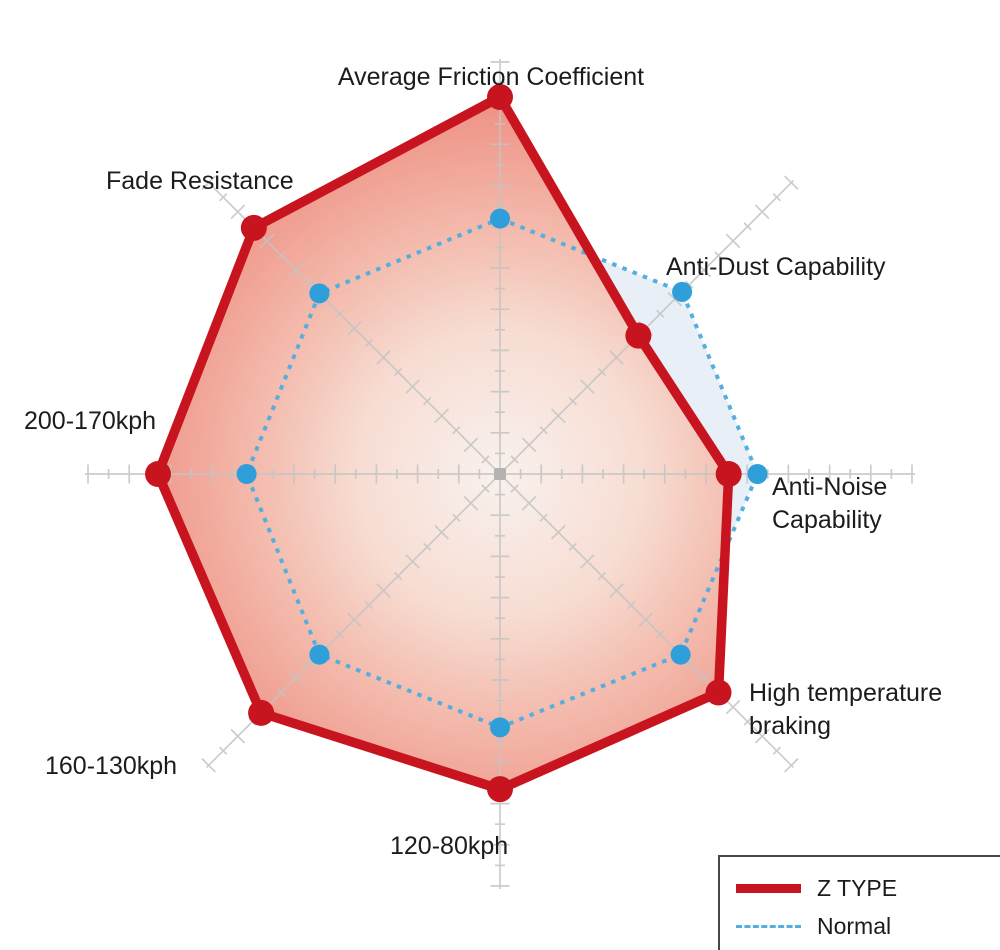  I want to click on ztype-line-swatch, so click(768, 888).